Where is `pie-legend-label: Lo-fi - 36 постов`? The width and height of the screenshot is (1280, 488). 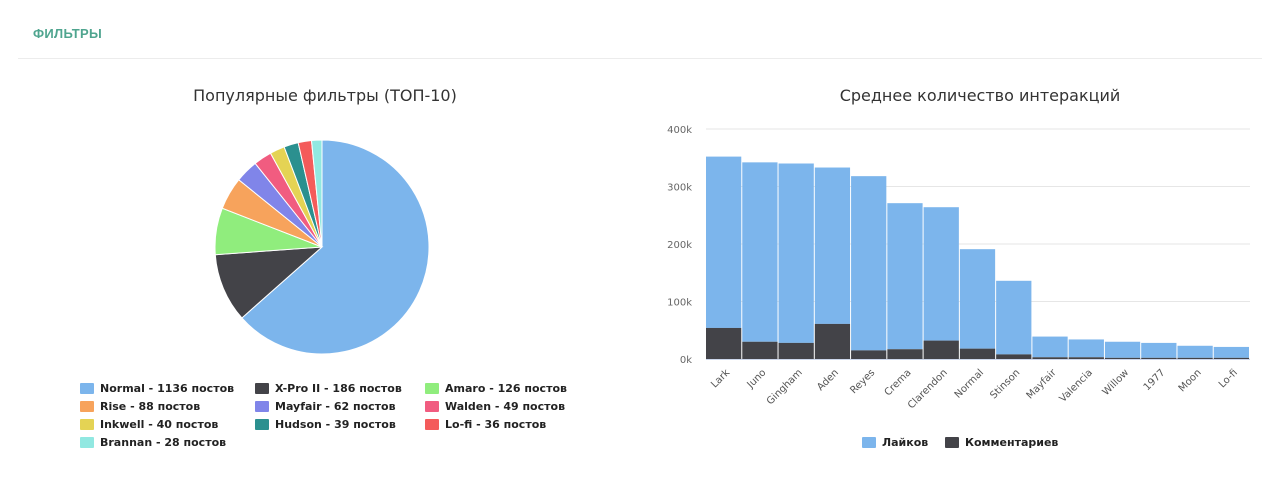 pie-legend-label: Lo-fi - 36 постов is located at coordinates (496, 424).